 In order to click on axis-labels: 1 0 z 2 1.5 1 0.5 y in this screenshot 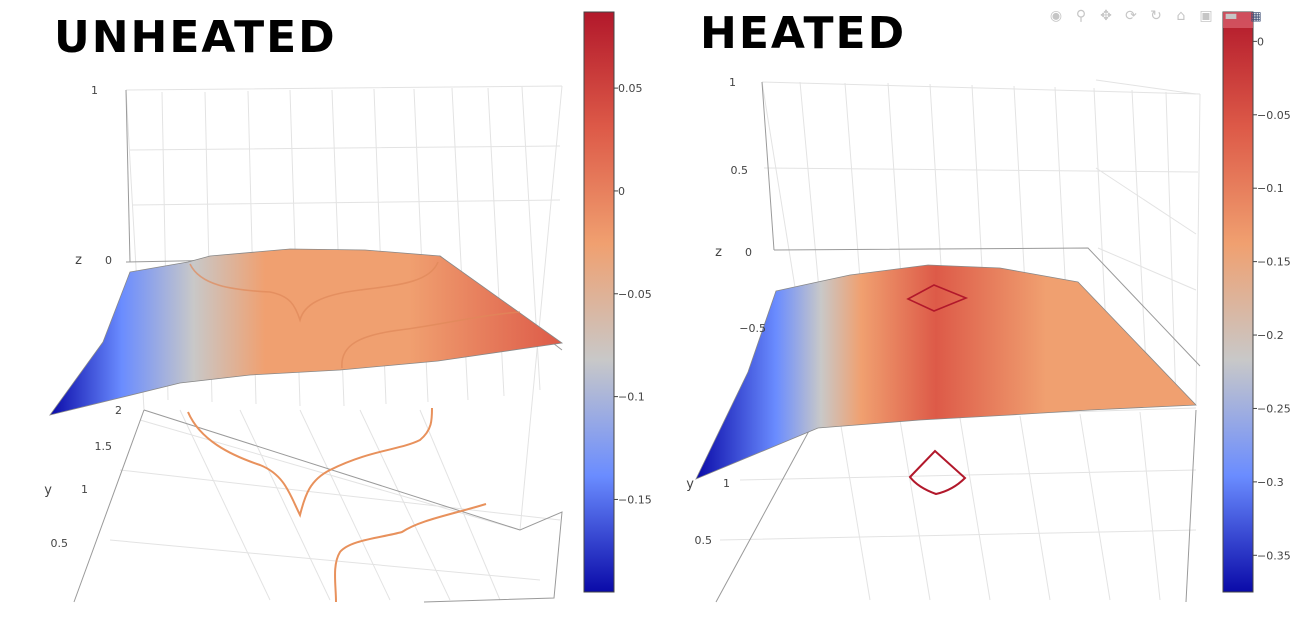, I will do `click(83, 317)`.